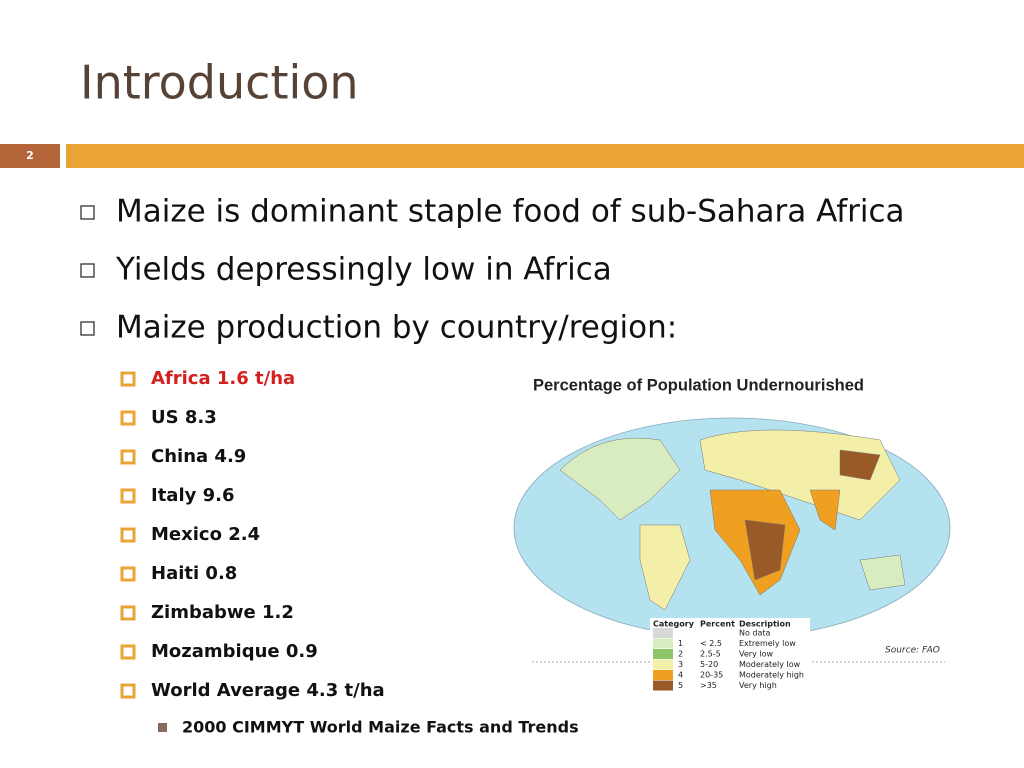 The width and height of the screenshot is (1024, 768). What do you see at coordinates (674, 624) in the screenshot?
I see `legend-header: Category` at bounding box center [674, 624].